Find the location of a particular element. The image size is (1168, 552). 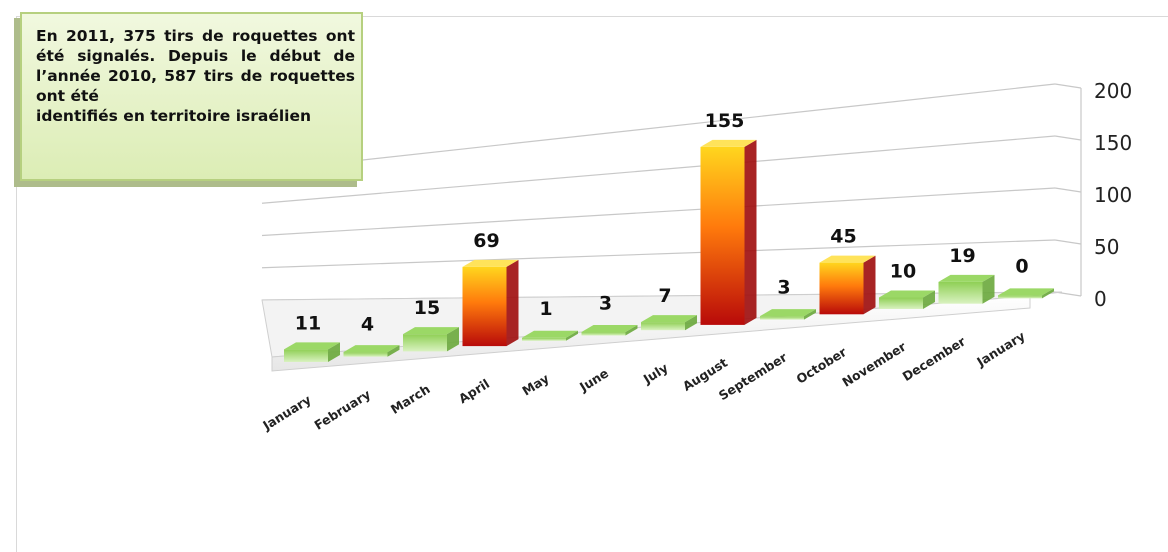

category-label: April is located at coordinates (474, 391).